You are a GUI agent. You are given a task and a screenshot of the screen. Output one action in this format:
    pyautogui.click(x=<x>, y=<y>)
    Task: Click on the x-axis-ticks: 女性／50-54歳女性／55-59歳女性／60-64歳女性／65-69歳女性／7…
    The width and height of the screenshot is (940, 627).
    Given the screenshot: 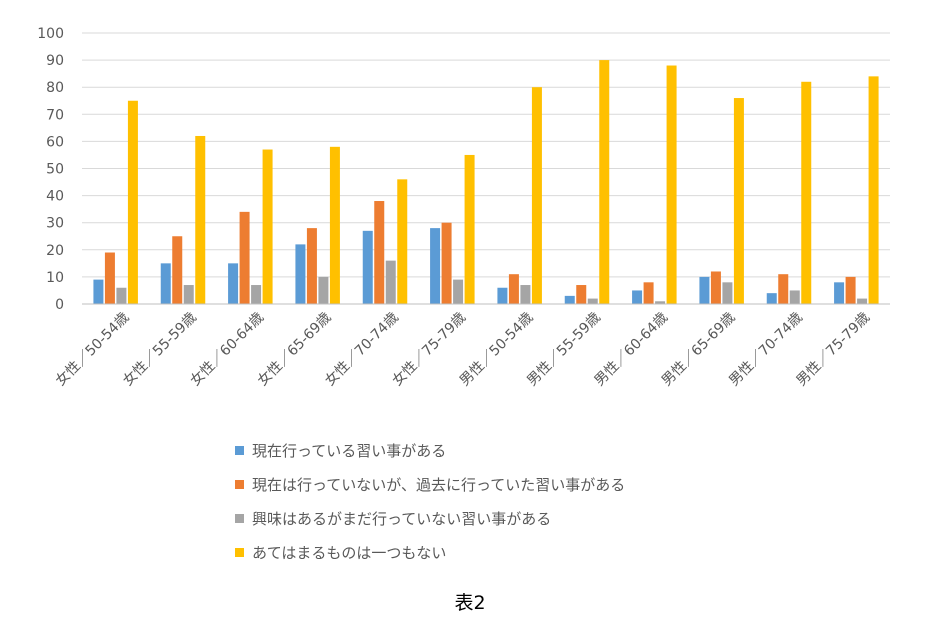 What is the action you would take?
    pyautogui.click(x=462, y=349)
    